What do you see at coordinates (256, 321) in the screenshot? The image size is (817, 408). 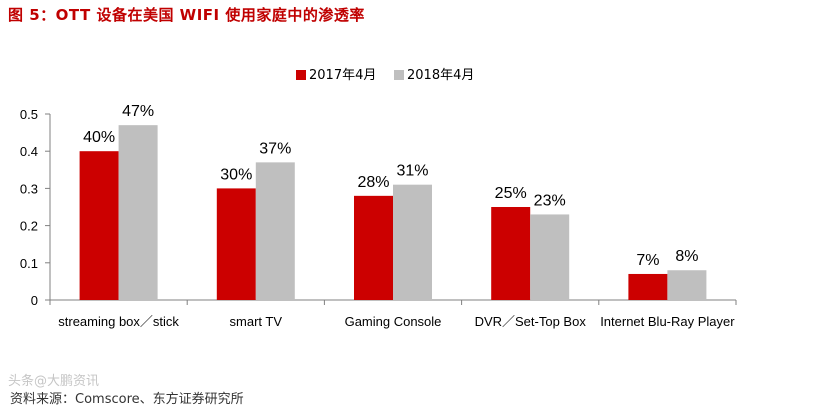 I see `x-tick-label: smart TV` at bounding box center [256, 321].